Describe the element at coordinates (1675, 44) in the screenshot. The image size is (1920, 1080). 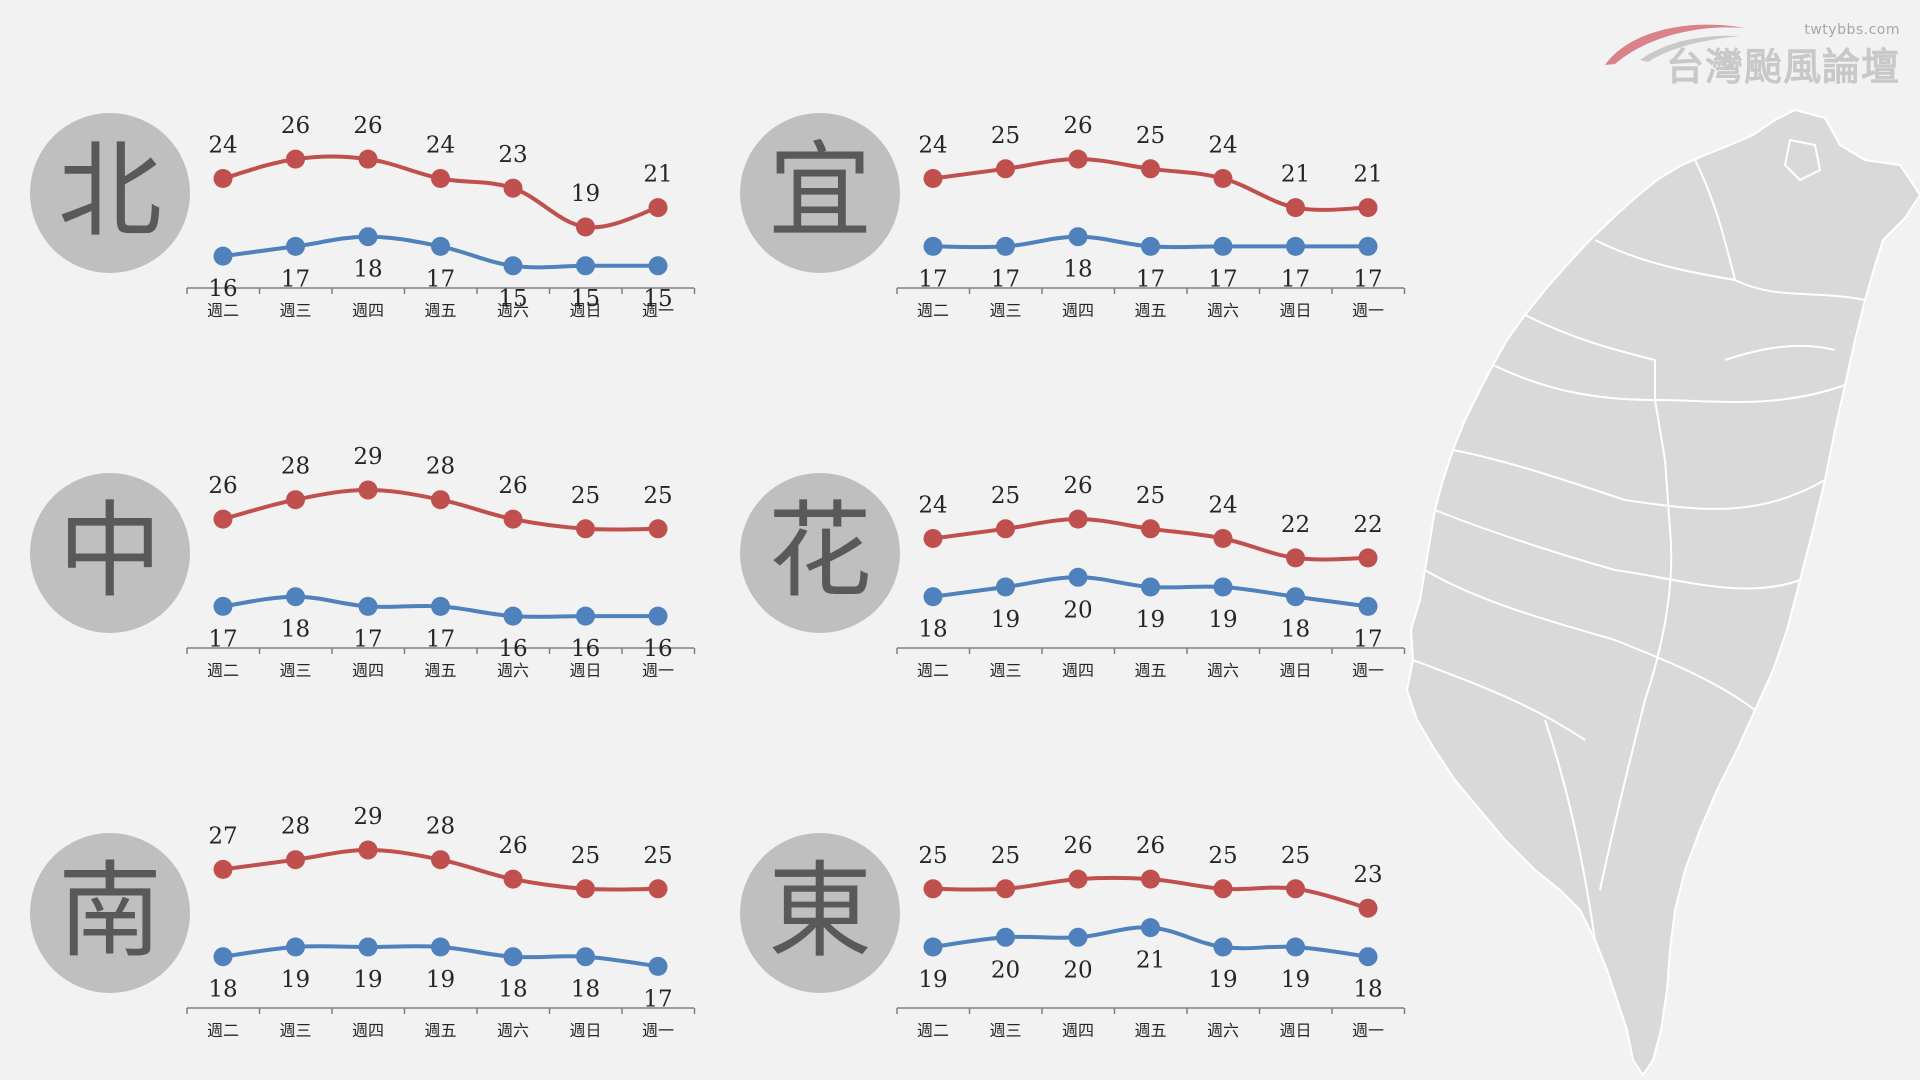
I see `swoosh-icon` at that location.